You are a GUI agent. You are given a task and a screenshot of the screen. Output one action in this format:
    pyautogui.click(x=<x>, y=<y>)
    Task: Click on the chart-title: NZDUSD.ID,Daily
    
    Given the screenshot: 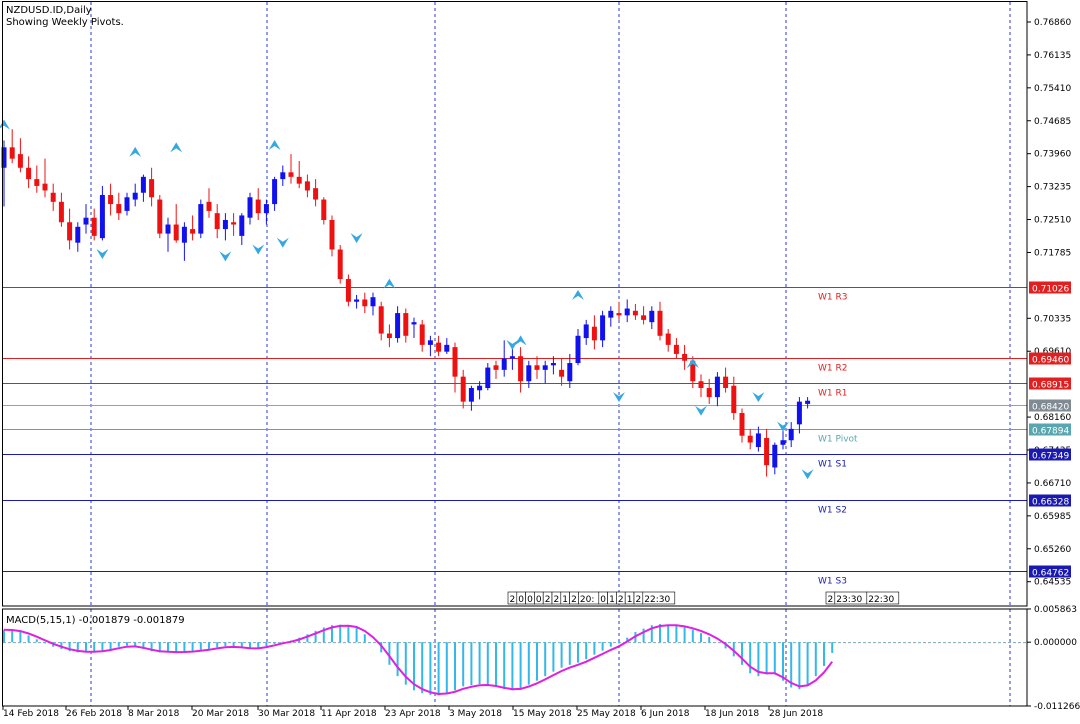 What is the action you would take?
    pyautogui.click(x=49, y=10)
    